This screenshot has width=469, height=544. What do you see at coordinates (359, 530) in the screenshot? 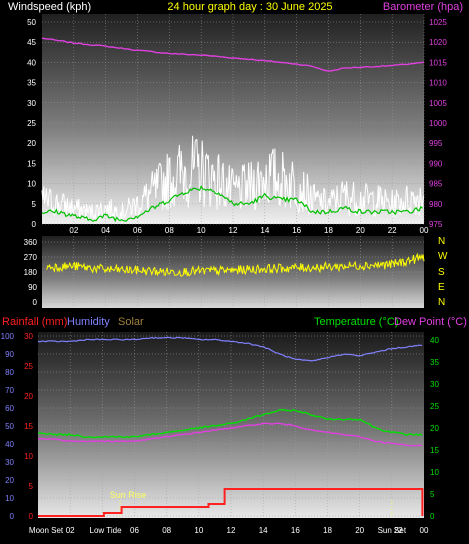
I see `rain-temp-time-tick: 20` at bounding box center [359, 530].